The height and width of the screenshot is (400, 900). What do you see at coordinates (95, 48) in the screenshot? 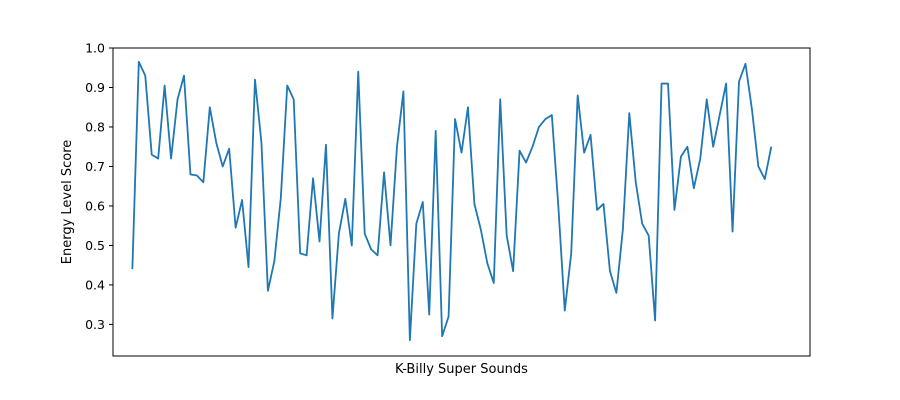
I see `y-tick-label: 1.0` at bounding box center [95, 48].